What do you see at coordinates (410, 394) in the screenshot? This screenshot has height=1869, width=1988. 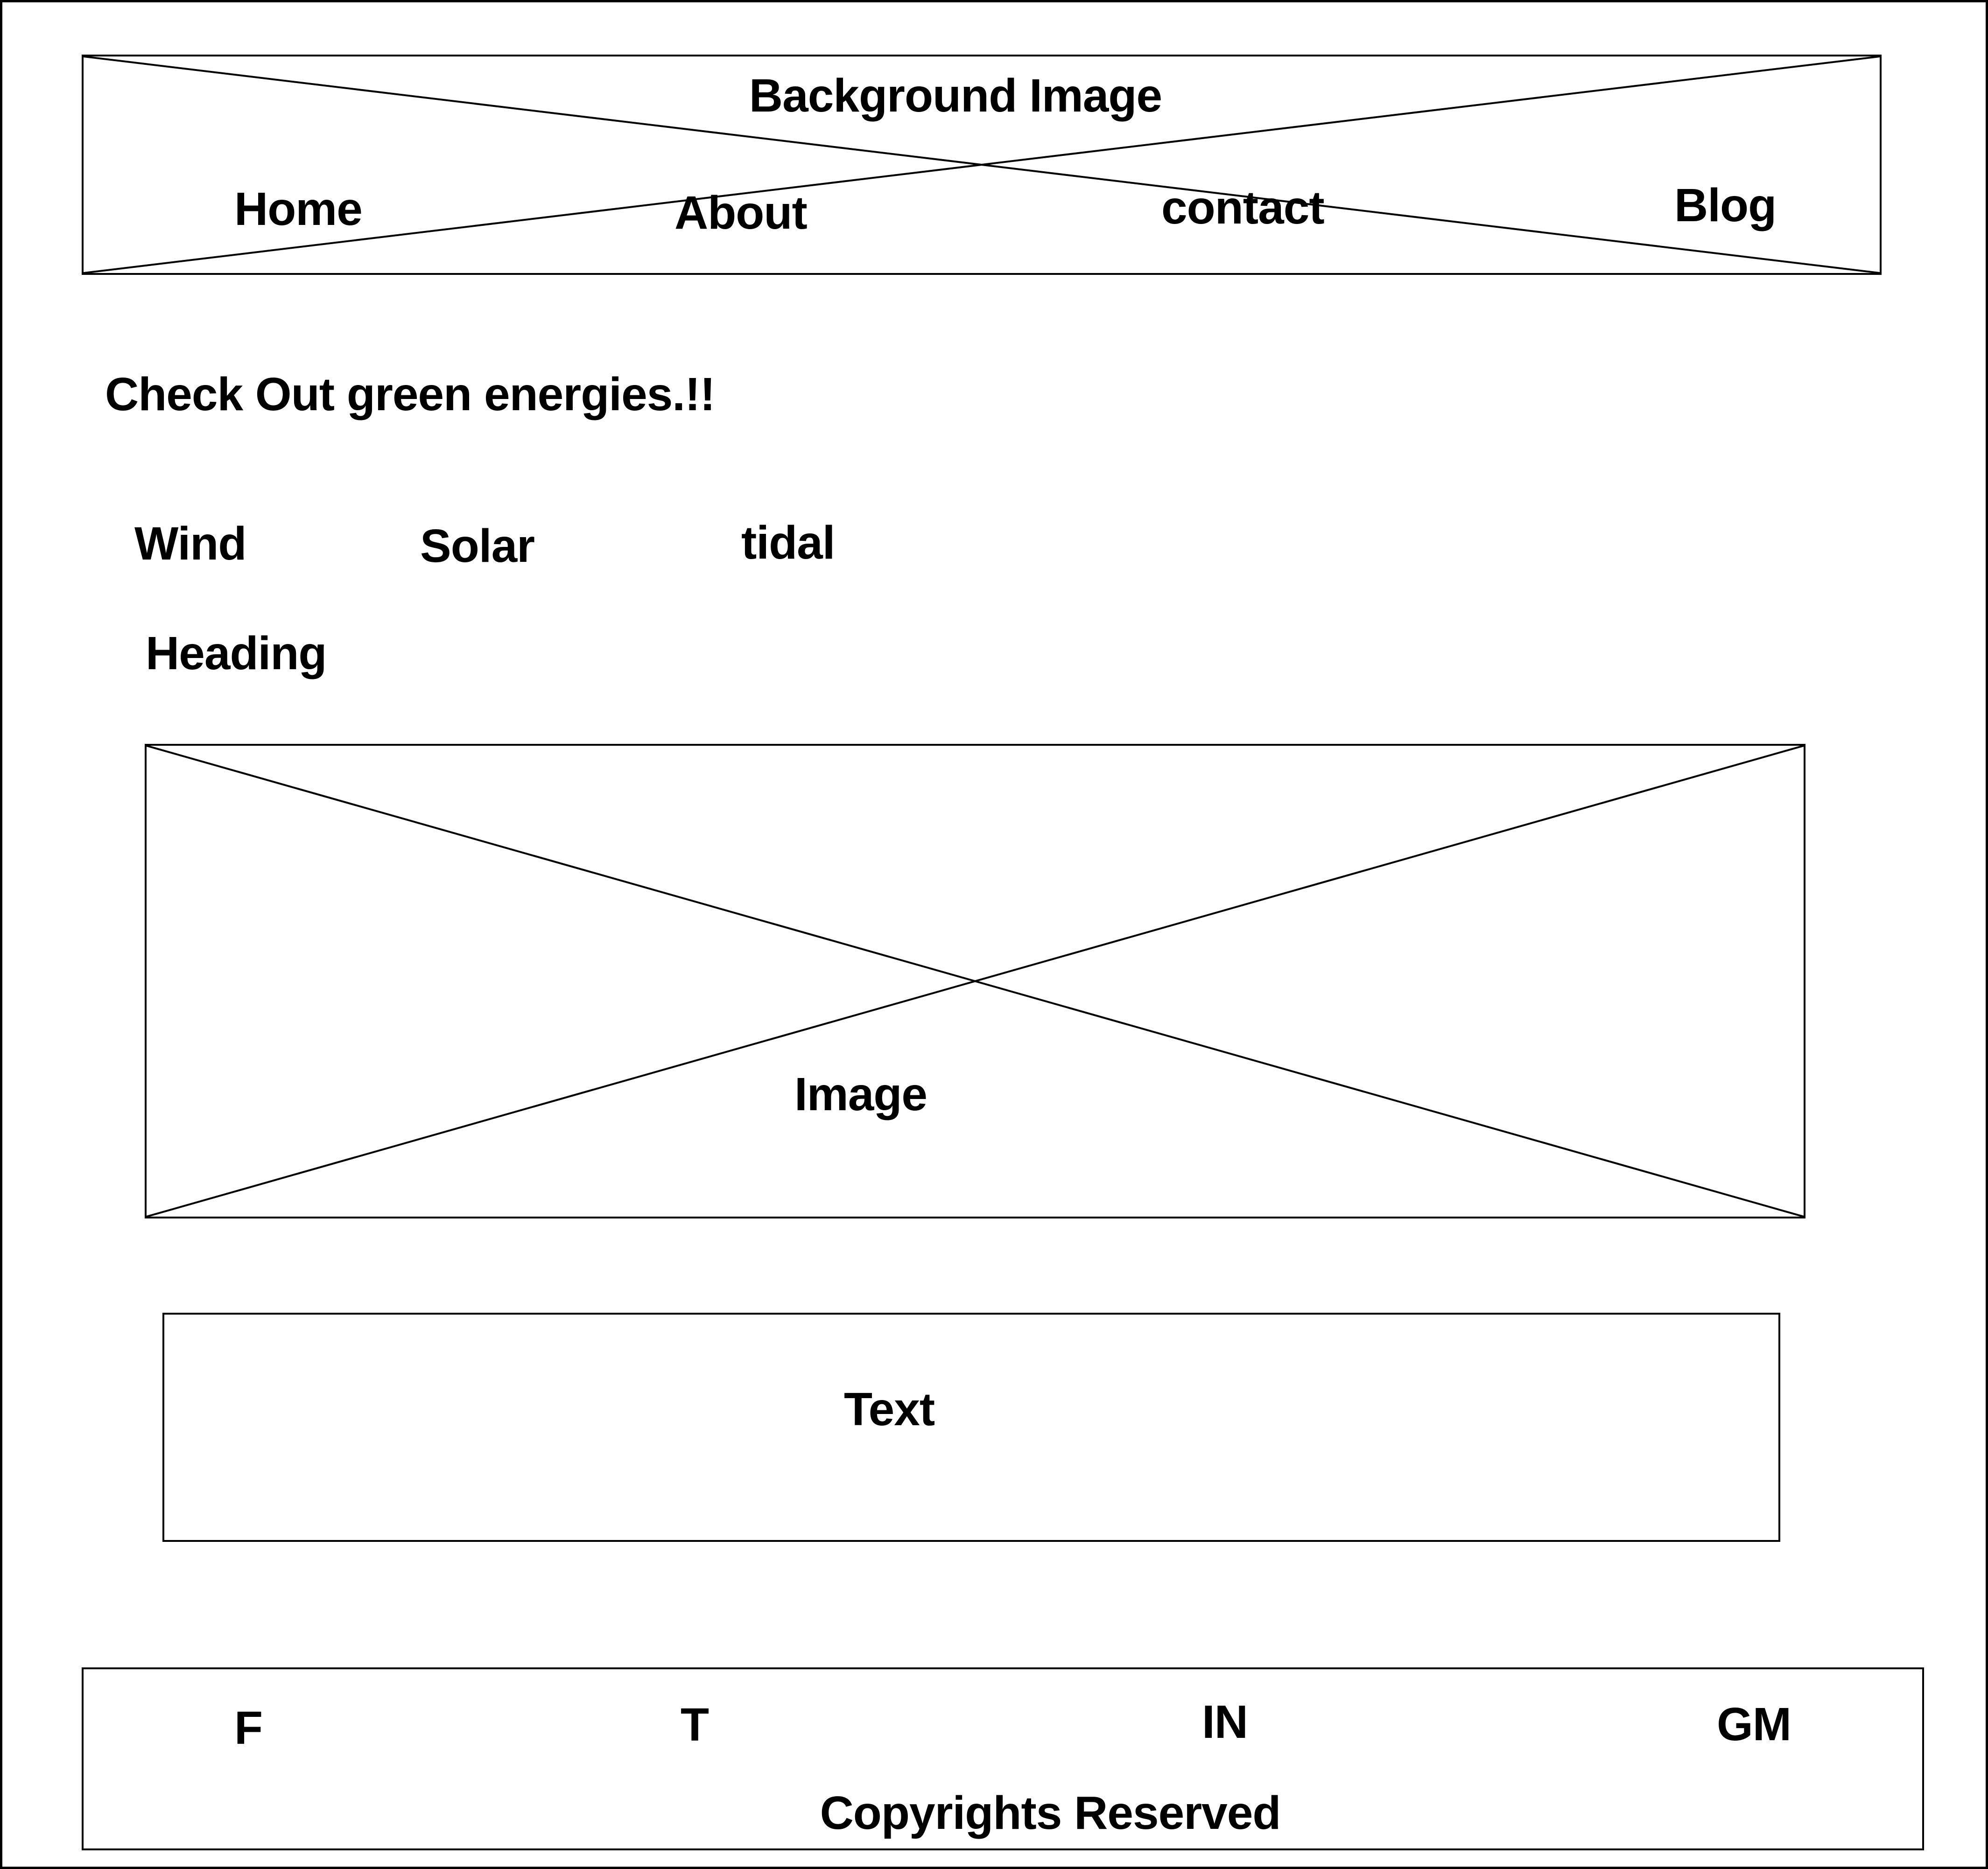 I see `tagline-text: Check Out green energies.!!` at bounding box center [410, 394].